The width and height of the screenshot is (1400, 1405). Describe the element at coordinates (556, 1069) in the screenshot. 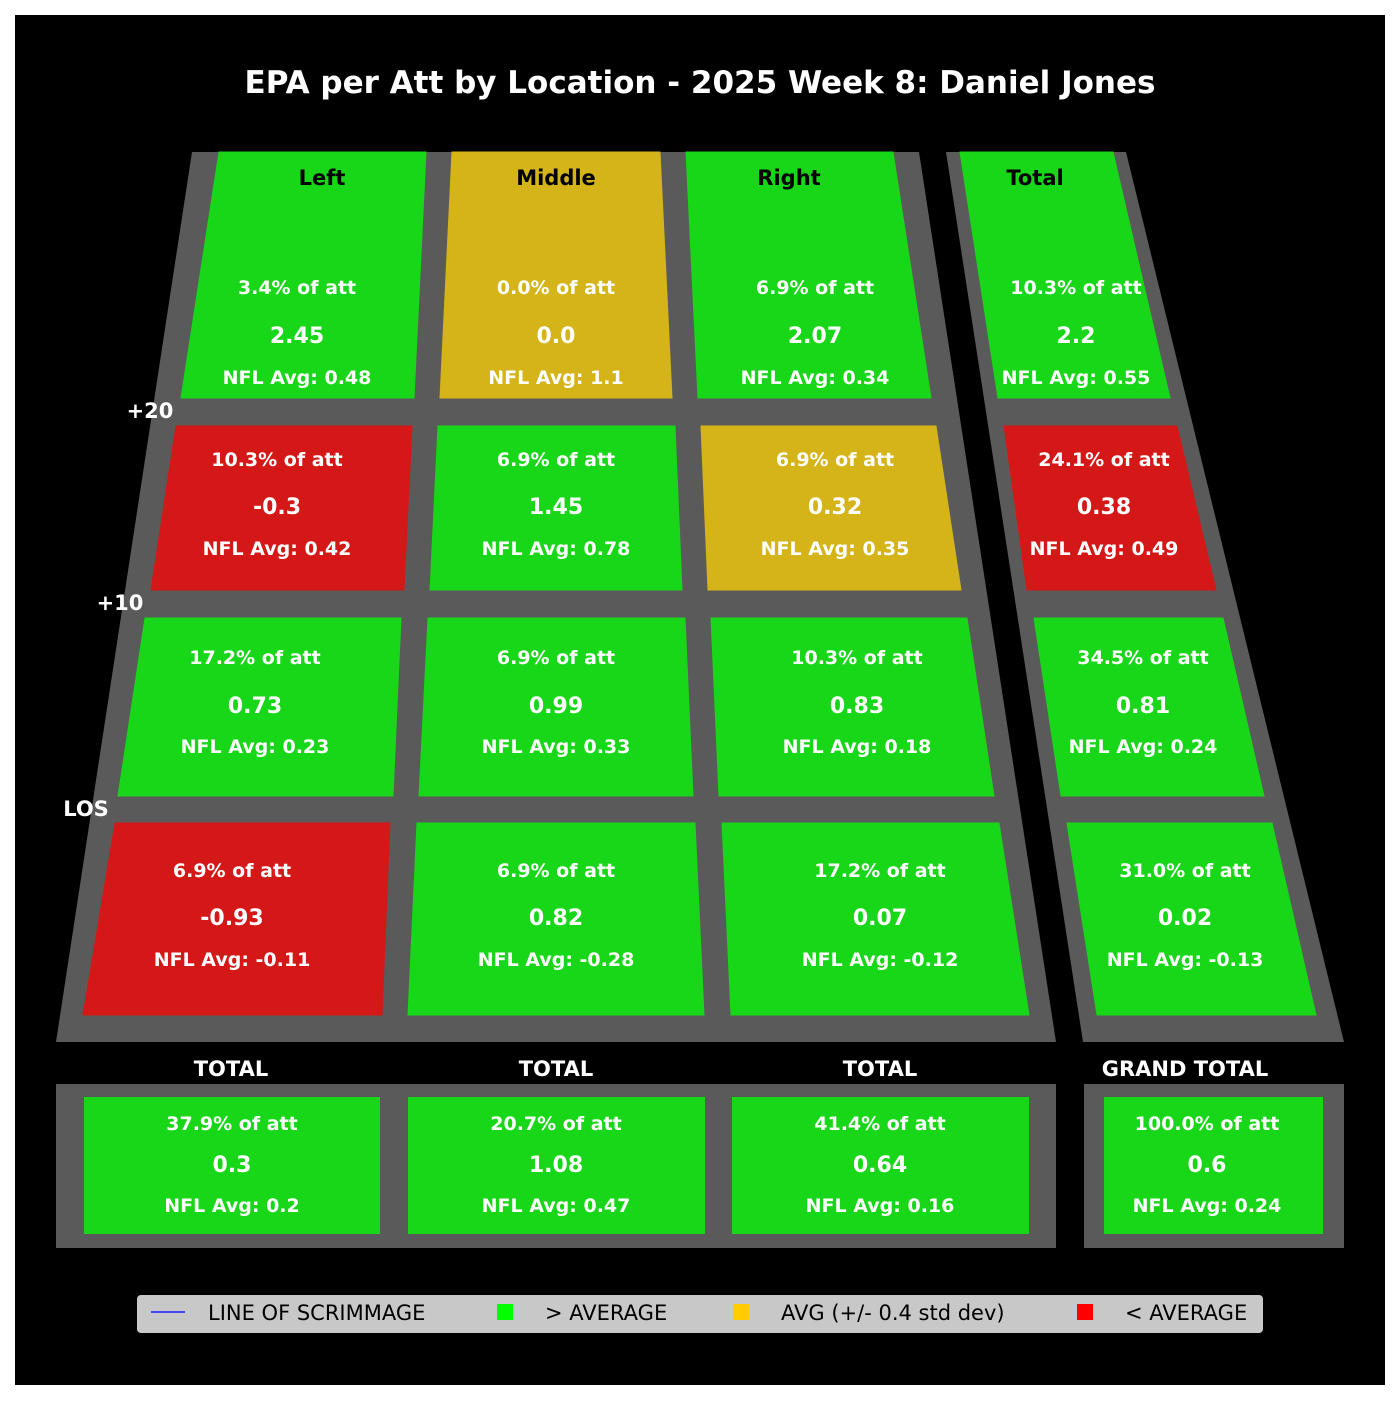

I see `total-middle-heading: TOTAL` at that location.